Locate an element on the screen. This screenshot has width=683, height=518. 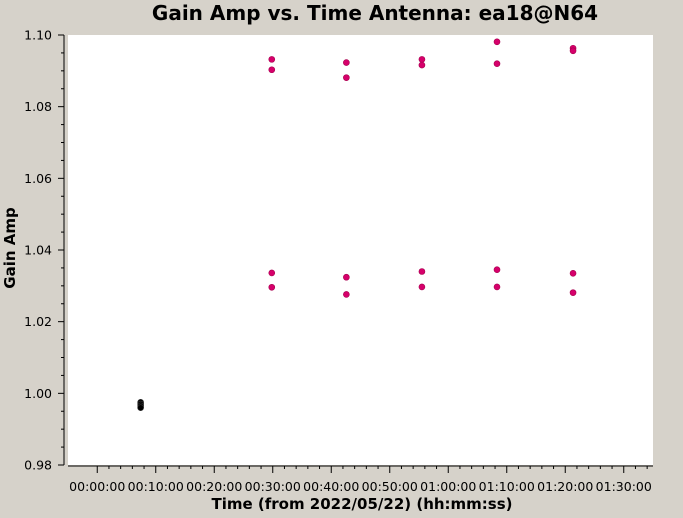
x-tick-label: 00:50:00 is located at coordinates (390, 486).